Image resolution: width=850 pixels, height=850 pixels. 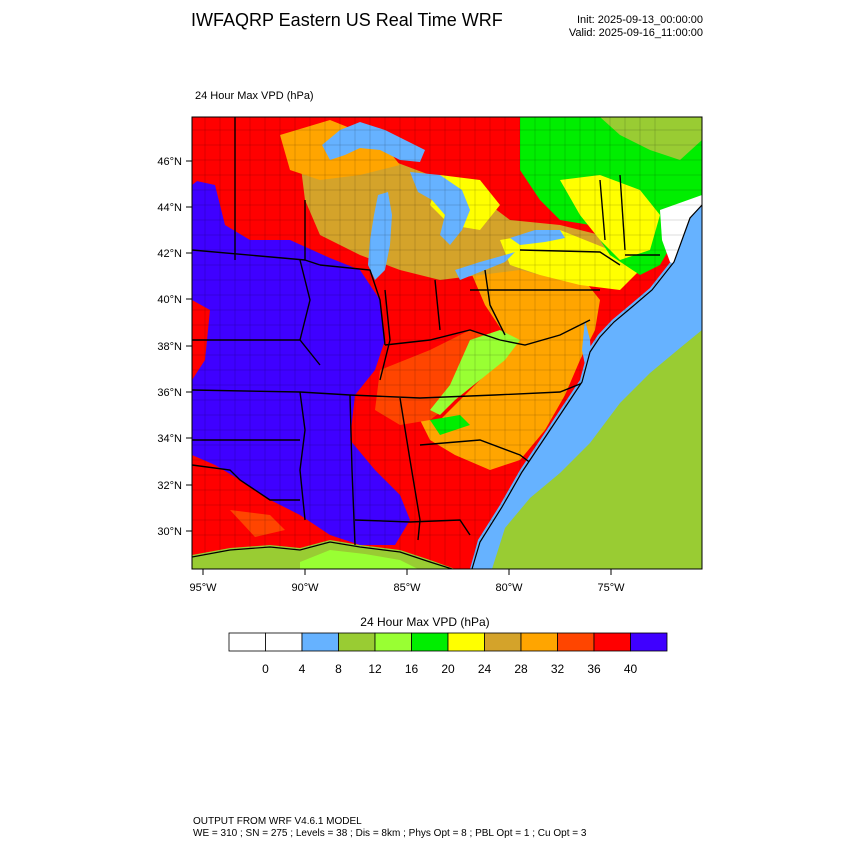 I want to click on lon-label: 80°W, so click(x=509, y=588).